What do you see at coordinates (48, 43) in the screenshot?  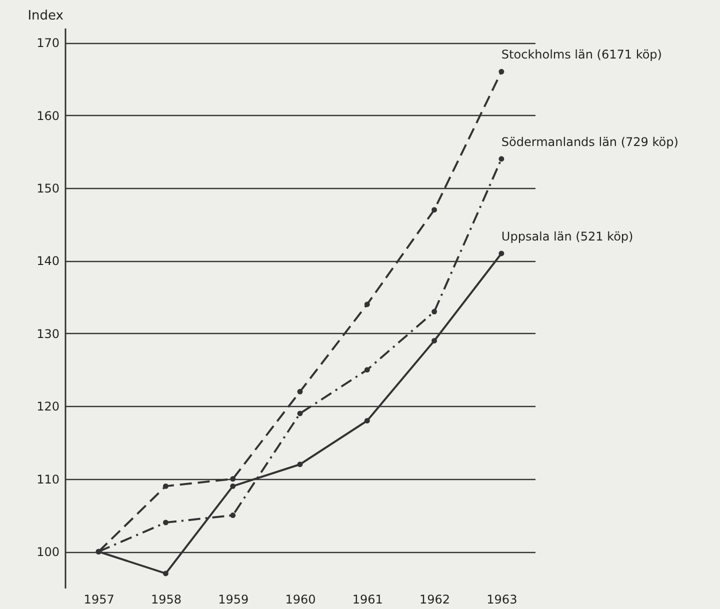 I see `y-tick-label: 170` at bounding box center [48, 43].